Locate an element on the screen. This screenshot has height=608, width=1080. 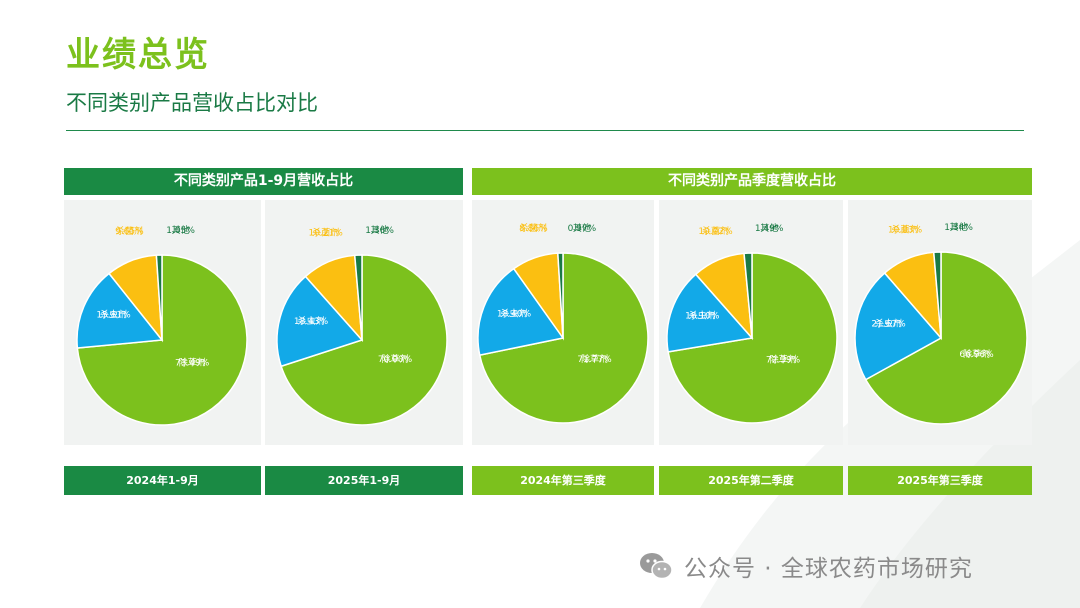
pie-caption: 2024年第三季度 is located at coordinates (563, 480).